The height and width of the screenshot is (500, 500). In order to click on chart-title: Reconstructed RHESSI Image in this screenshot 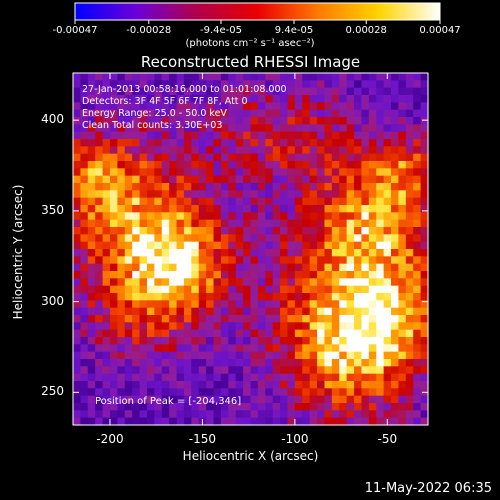, I will do `click(250, 62)`.